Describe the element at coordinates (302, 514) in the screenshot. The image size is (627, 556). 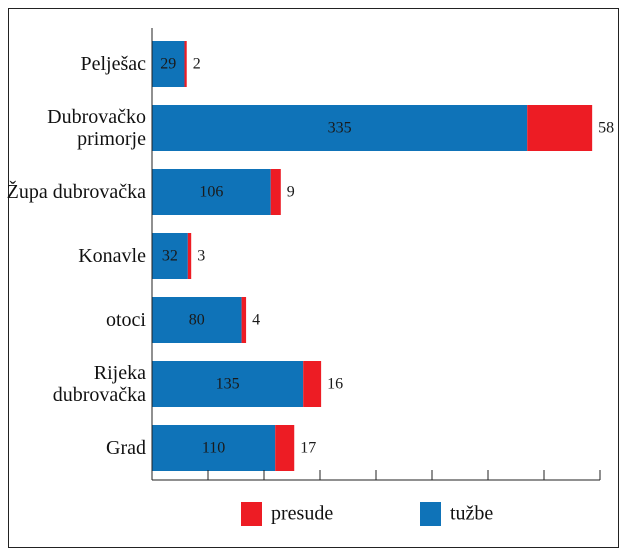
I see `legend-label: presude` at that location.